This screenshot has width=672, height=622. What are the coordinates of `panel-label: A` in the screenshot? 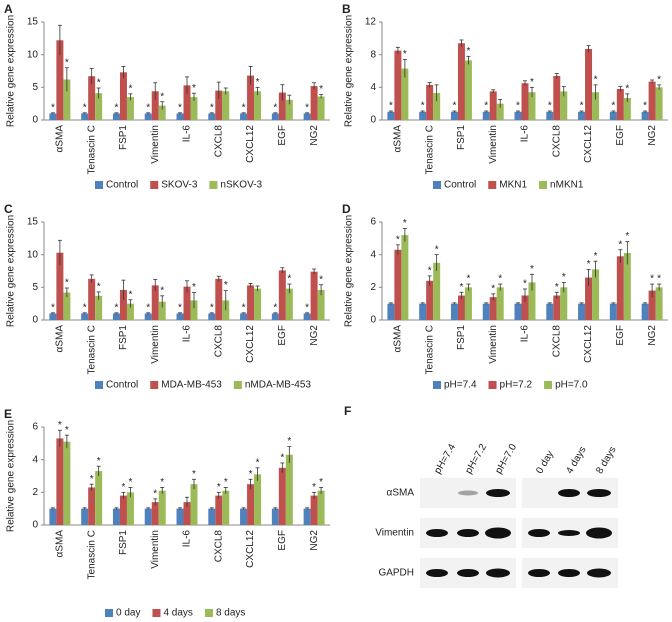 It's located at (8, 9).